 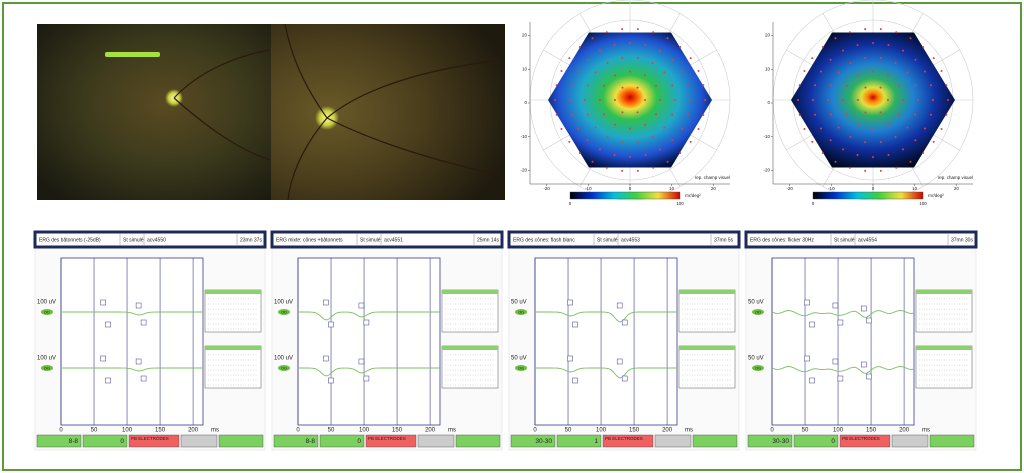 I want to click on reject-count: 0, so click(x=359, y=441).